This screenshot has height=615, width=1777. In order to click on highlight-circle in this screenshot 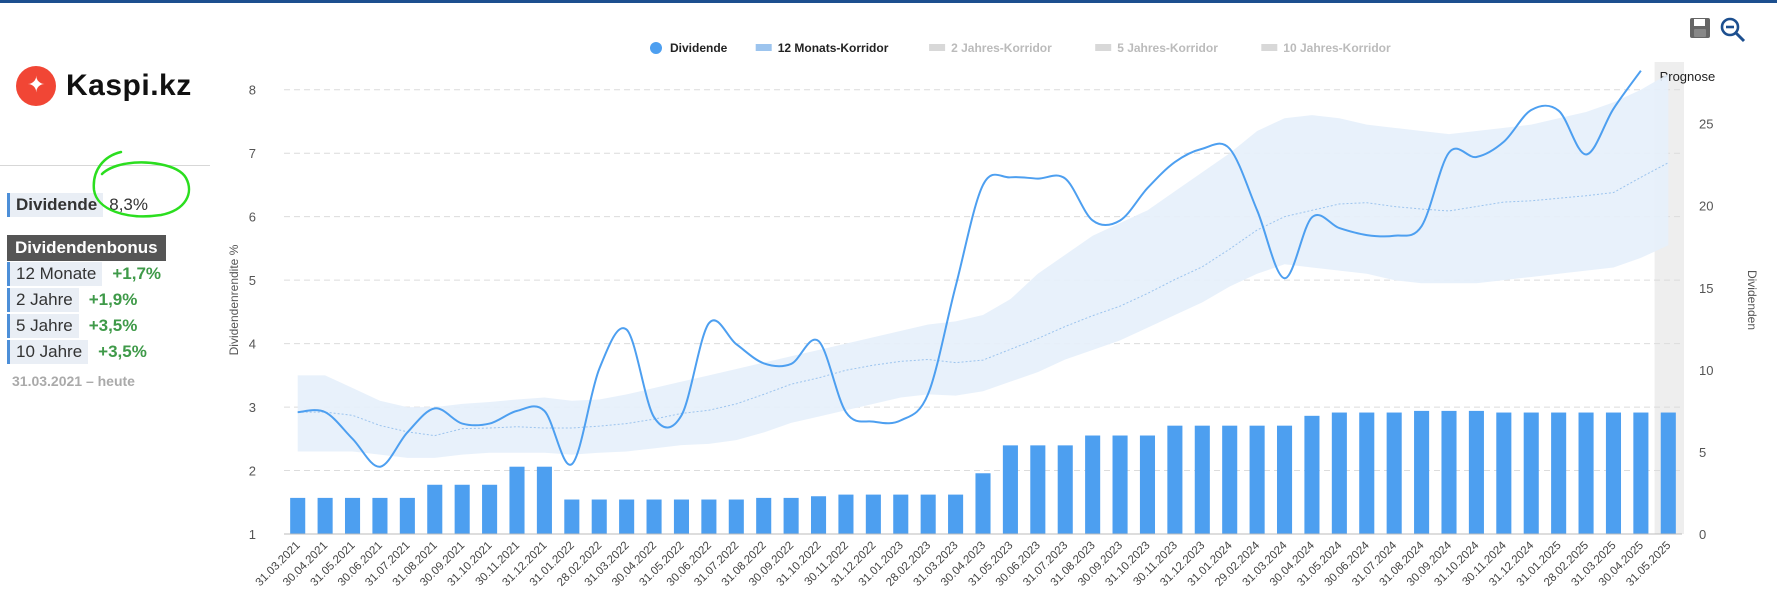, I will do `click(141, 184)`.